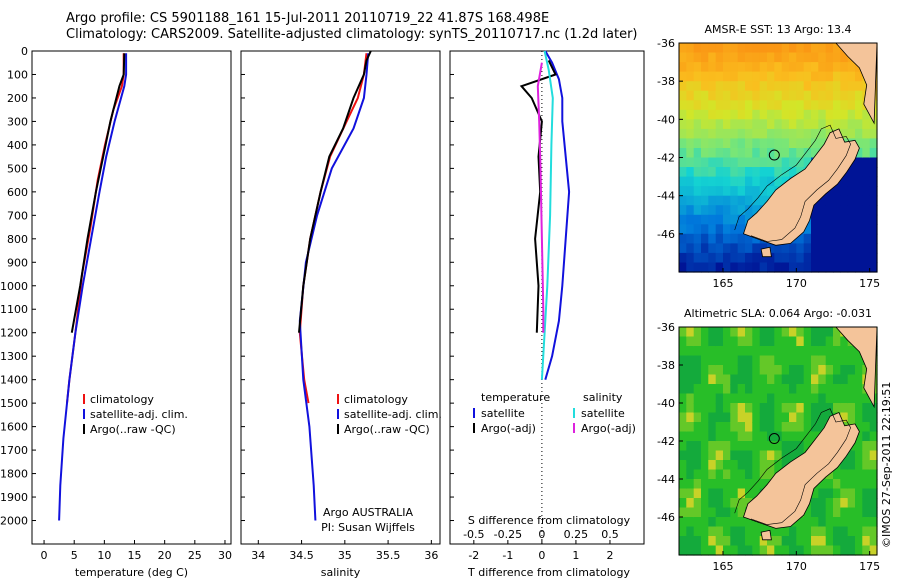 The height and width of the screenshot is (580, 900). What do you see at coordinates (17, 98) in the screenshot?
I see `y-tick-label: 200` at bounding box center [17, 98].